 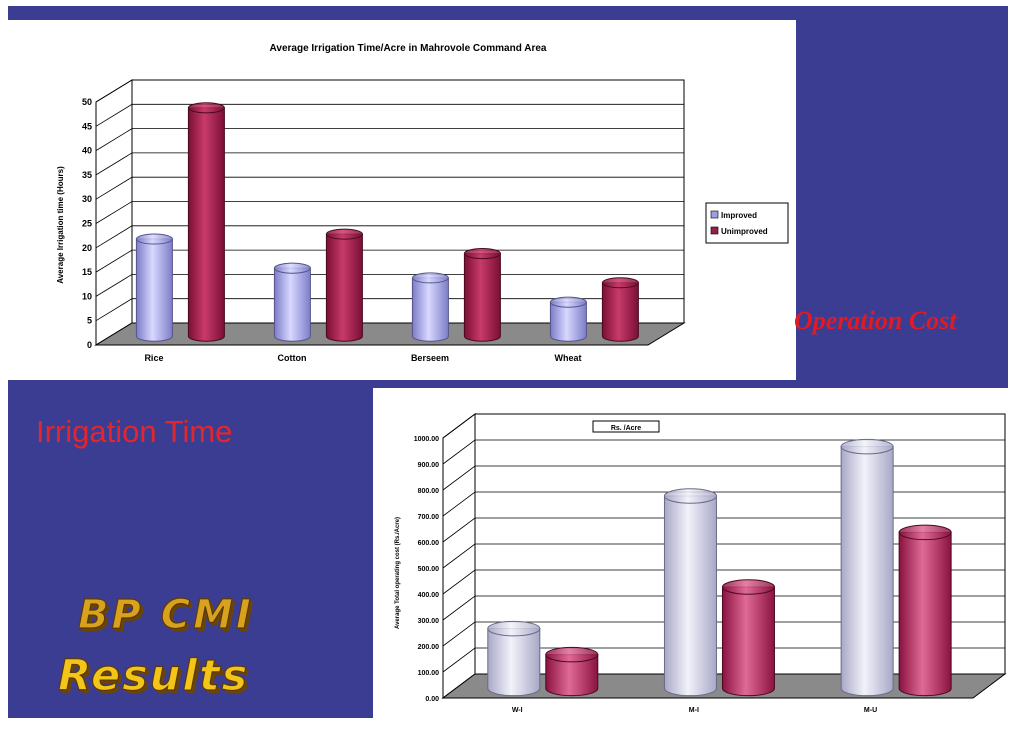 I want to click on legend-label: Improved, so click(x=739, y=215).